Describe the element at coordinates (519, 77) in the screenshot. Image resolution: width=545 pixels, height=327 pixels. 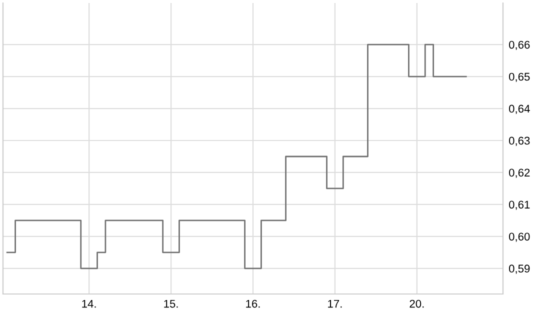
I see `y-tick-label: 0,65` at that location.